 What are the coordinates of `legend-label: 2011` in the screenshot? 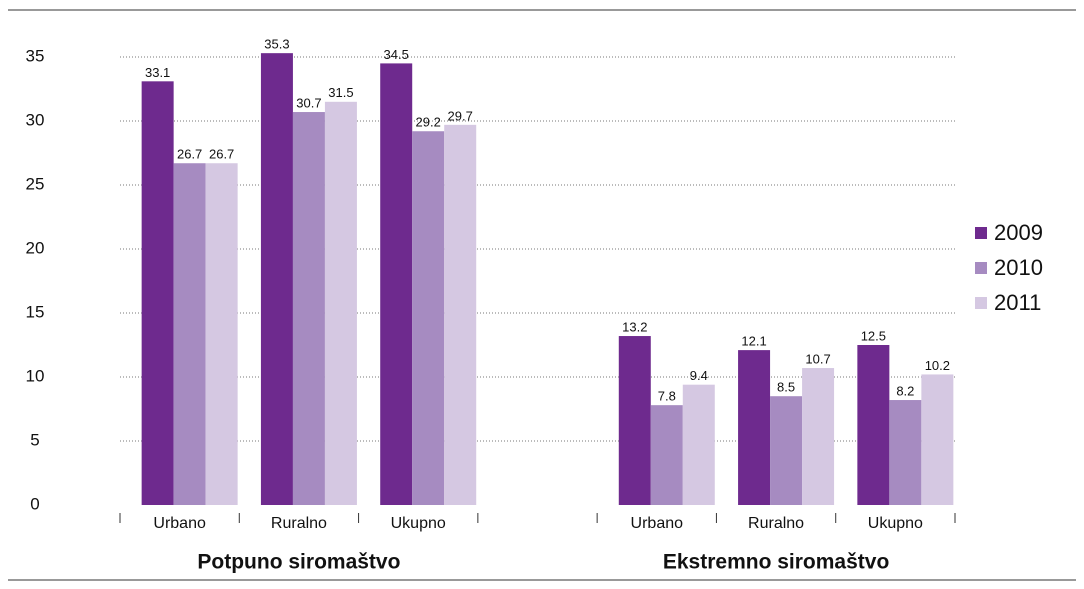 It's located at (1017, 302).